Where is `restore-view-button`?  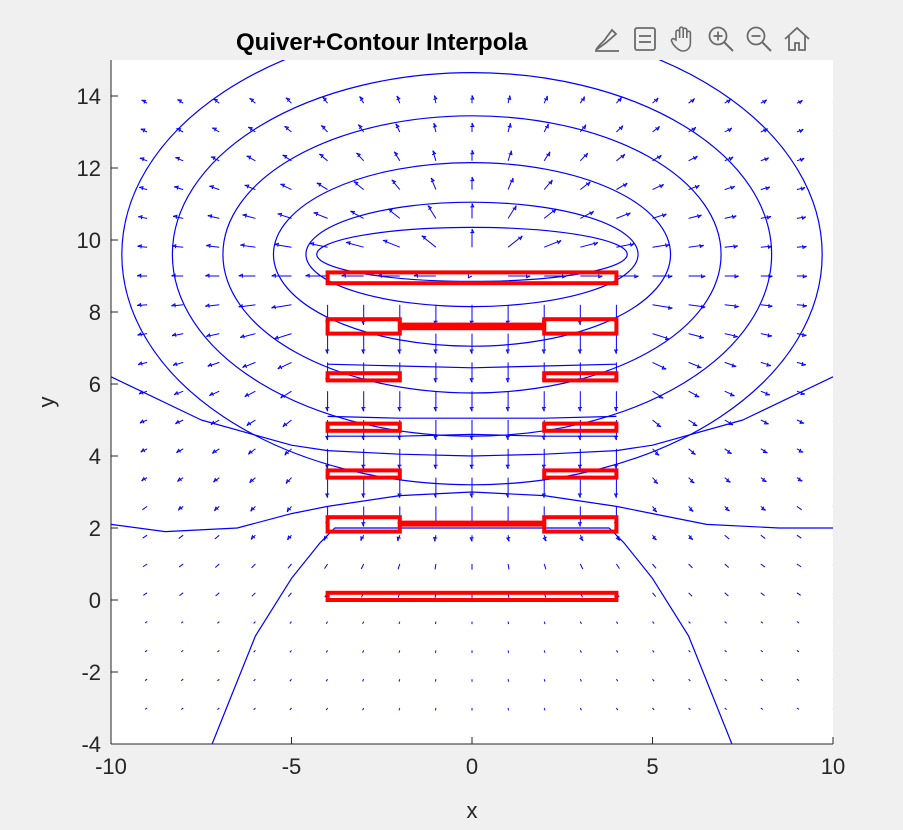 restore-view-button is located at coordinates (797, 39).